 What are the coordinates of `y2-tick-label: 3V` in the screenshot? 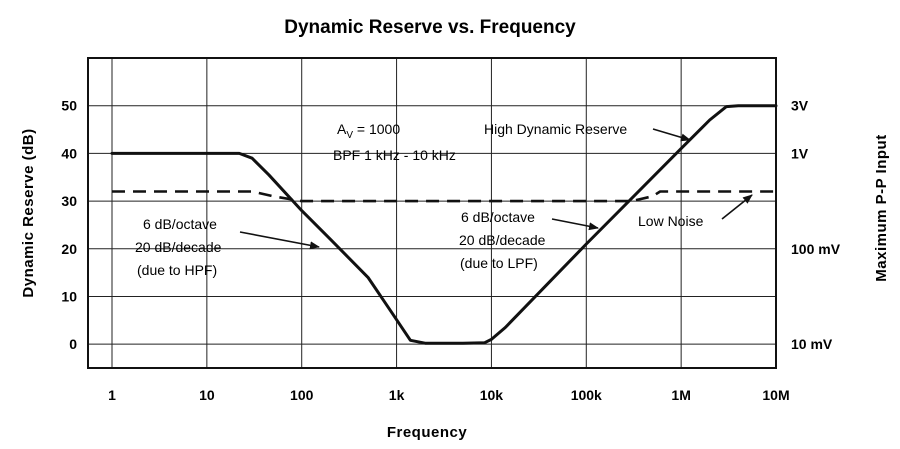 It's located at (800, 106).